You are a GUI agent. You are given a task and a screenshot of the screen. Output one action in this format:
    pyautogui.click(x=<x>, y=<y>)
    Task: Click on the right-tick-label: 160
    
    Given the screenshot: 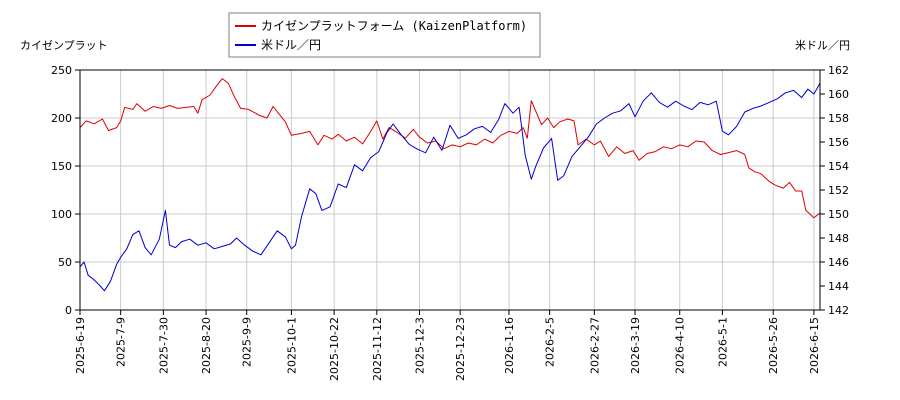 What is the action you would take?
    pyautogui.click(x=838, y=94)
    